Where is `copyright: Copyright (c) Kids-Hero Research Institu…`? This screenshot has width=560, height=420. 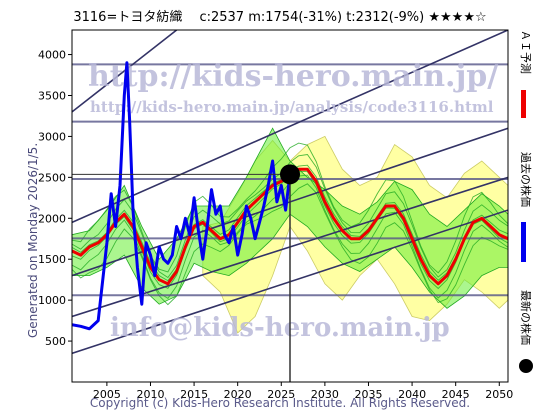 copyright: Copyright (c) Kids-Hero Research Institu… is located at coordinates (280, 403).